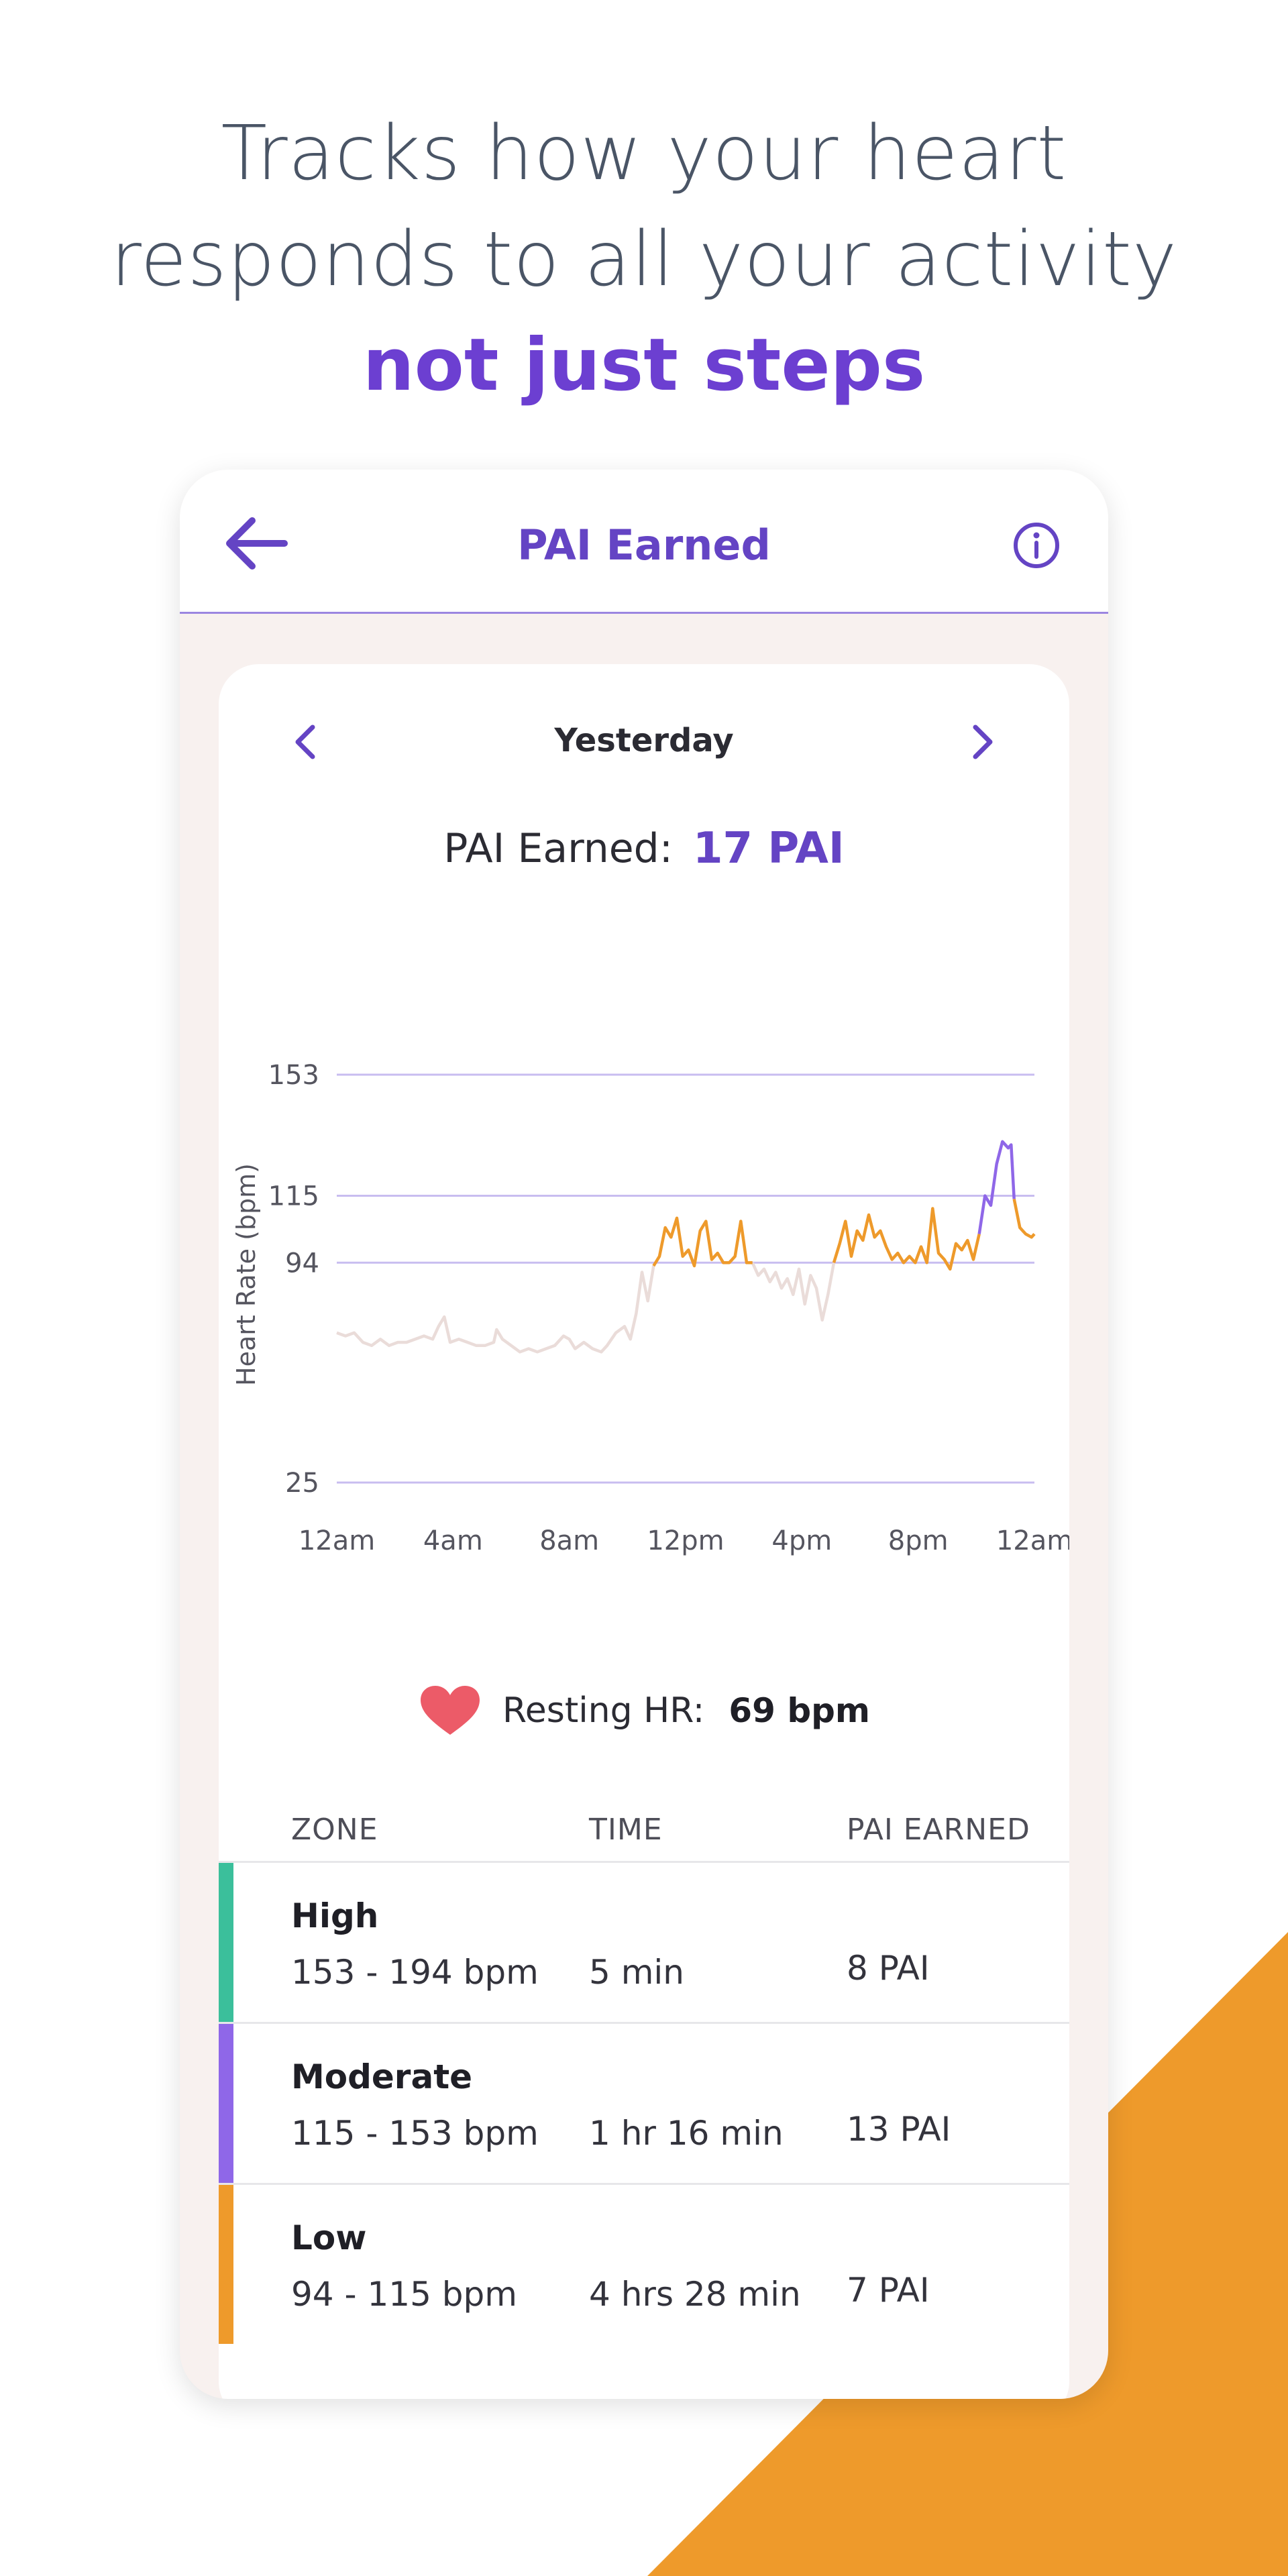  Describe the element at coordinates (636, 1972) in the screenshot. I see `zone-time: 5 min` at that location.